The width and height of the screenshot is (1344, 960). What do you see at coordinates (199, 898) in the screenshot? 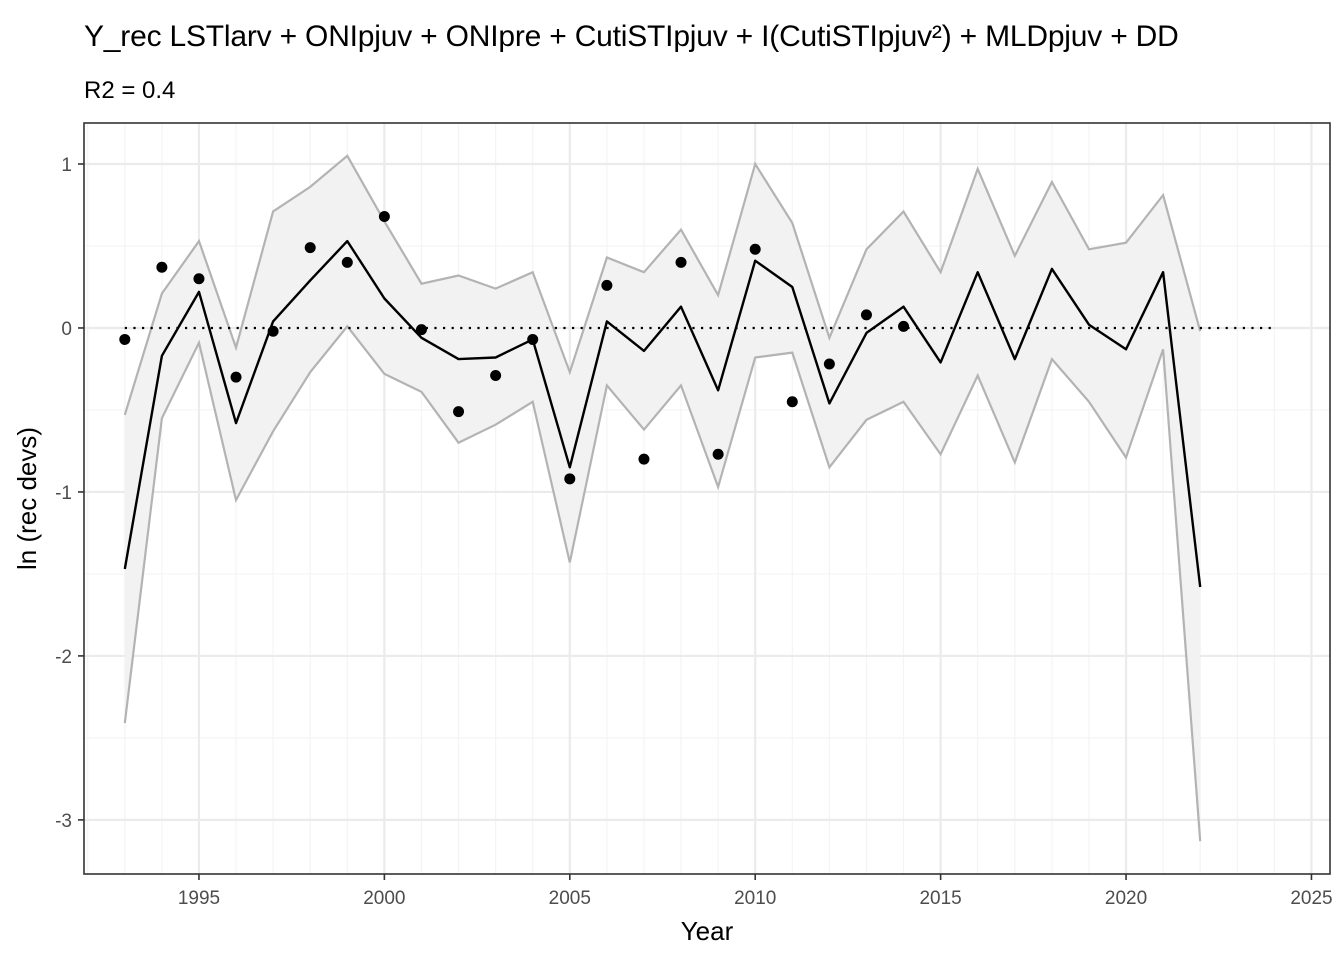
I see `x-tick-label: 1995` at bounding box center [199, 898].